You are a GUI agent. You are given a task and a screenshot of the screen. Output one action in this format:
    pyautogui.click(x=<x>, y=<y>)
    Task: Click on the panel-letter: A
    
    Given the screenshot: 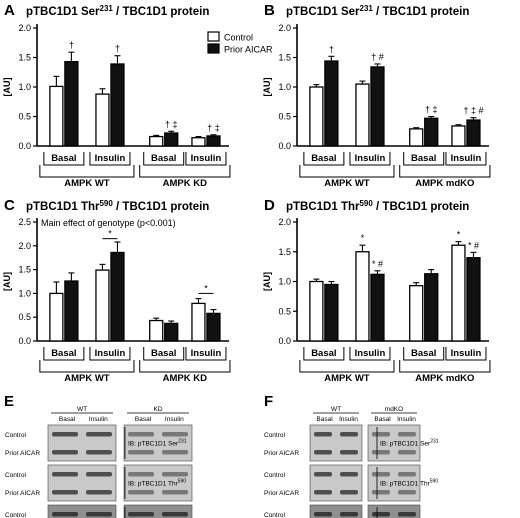 What is the action you would take?
    pyautogui.click(x=9, y=10)
    